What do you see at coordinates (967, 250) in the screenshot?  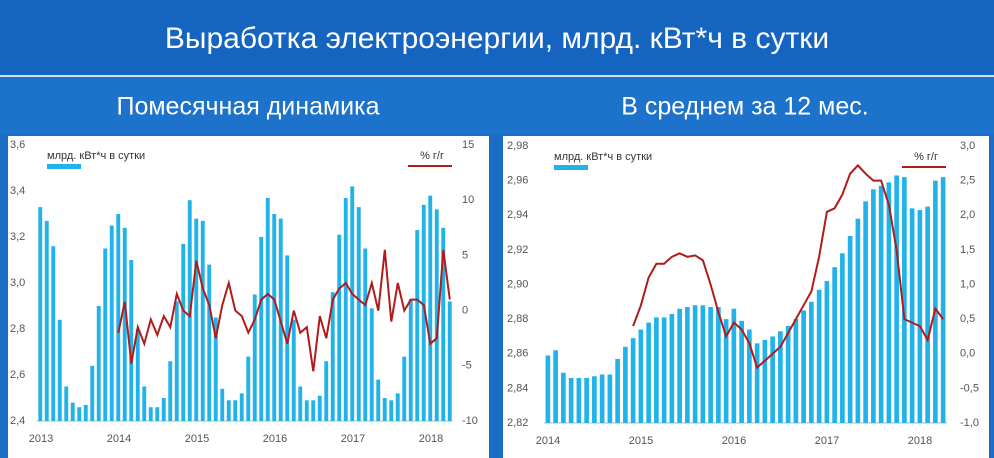 I see `y2-tick-label: 1,5` at bounding box center [967, 250].